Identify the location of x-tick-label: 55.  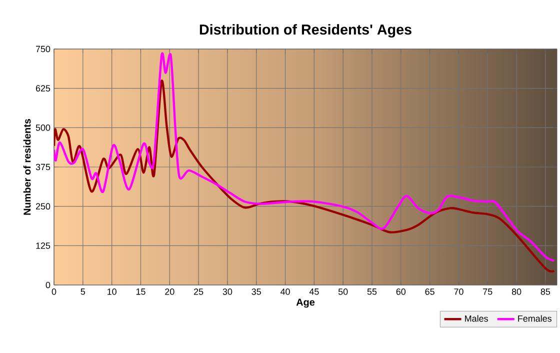
(372, 291).